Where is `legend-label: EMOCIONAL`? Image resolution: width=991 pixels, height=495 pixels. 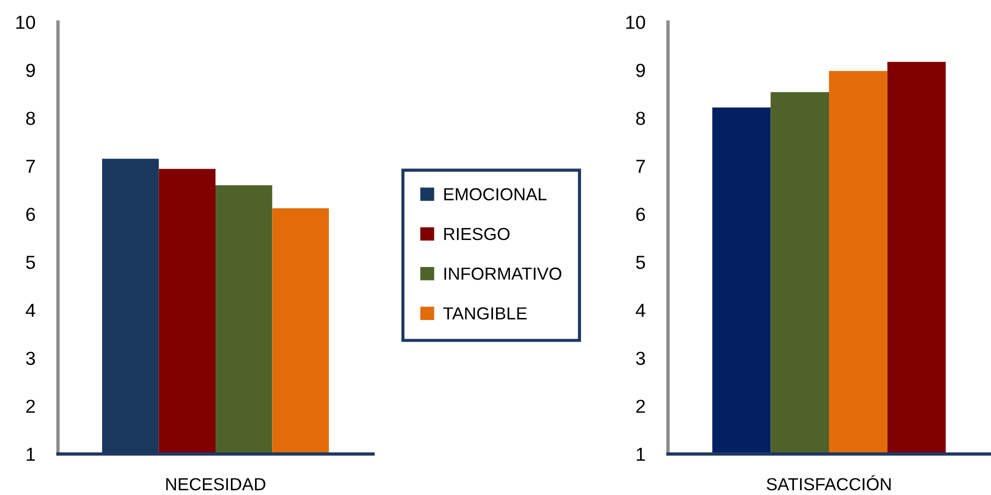 legend-label: EMOCIONAL is located at coordinates (495, 194).